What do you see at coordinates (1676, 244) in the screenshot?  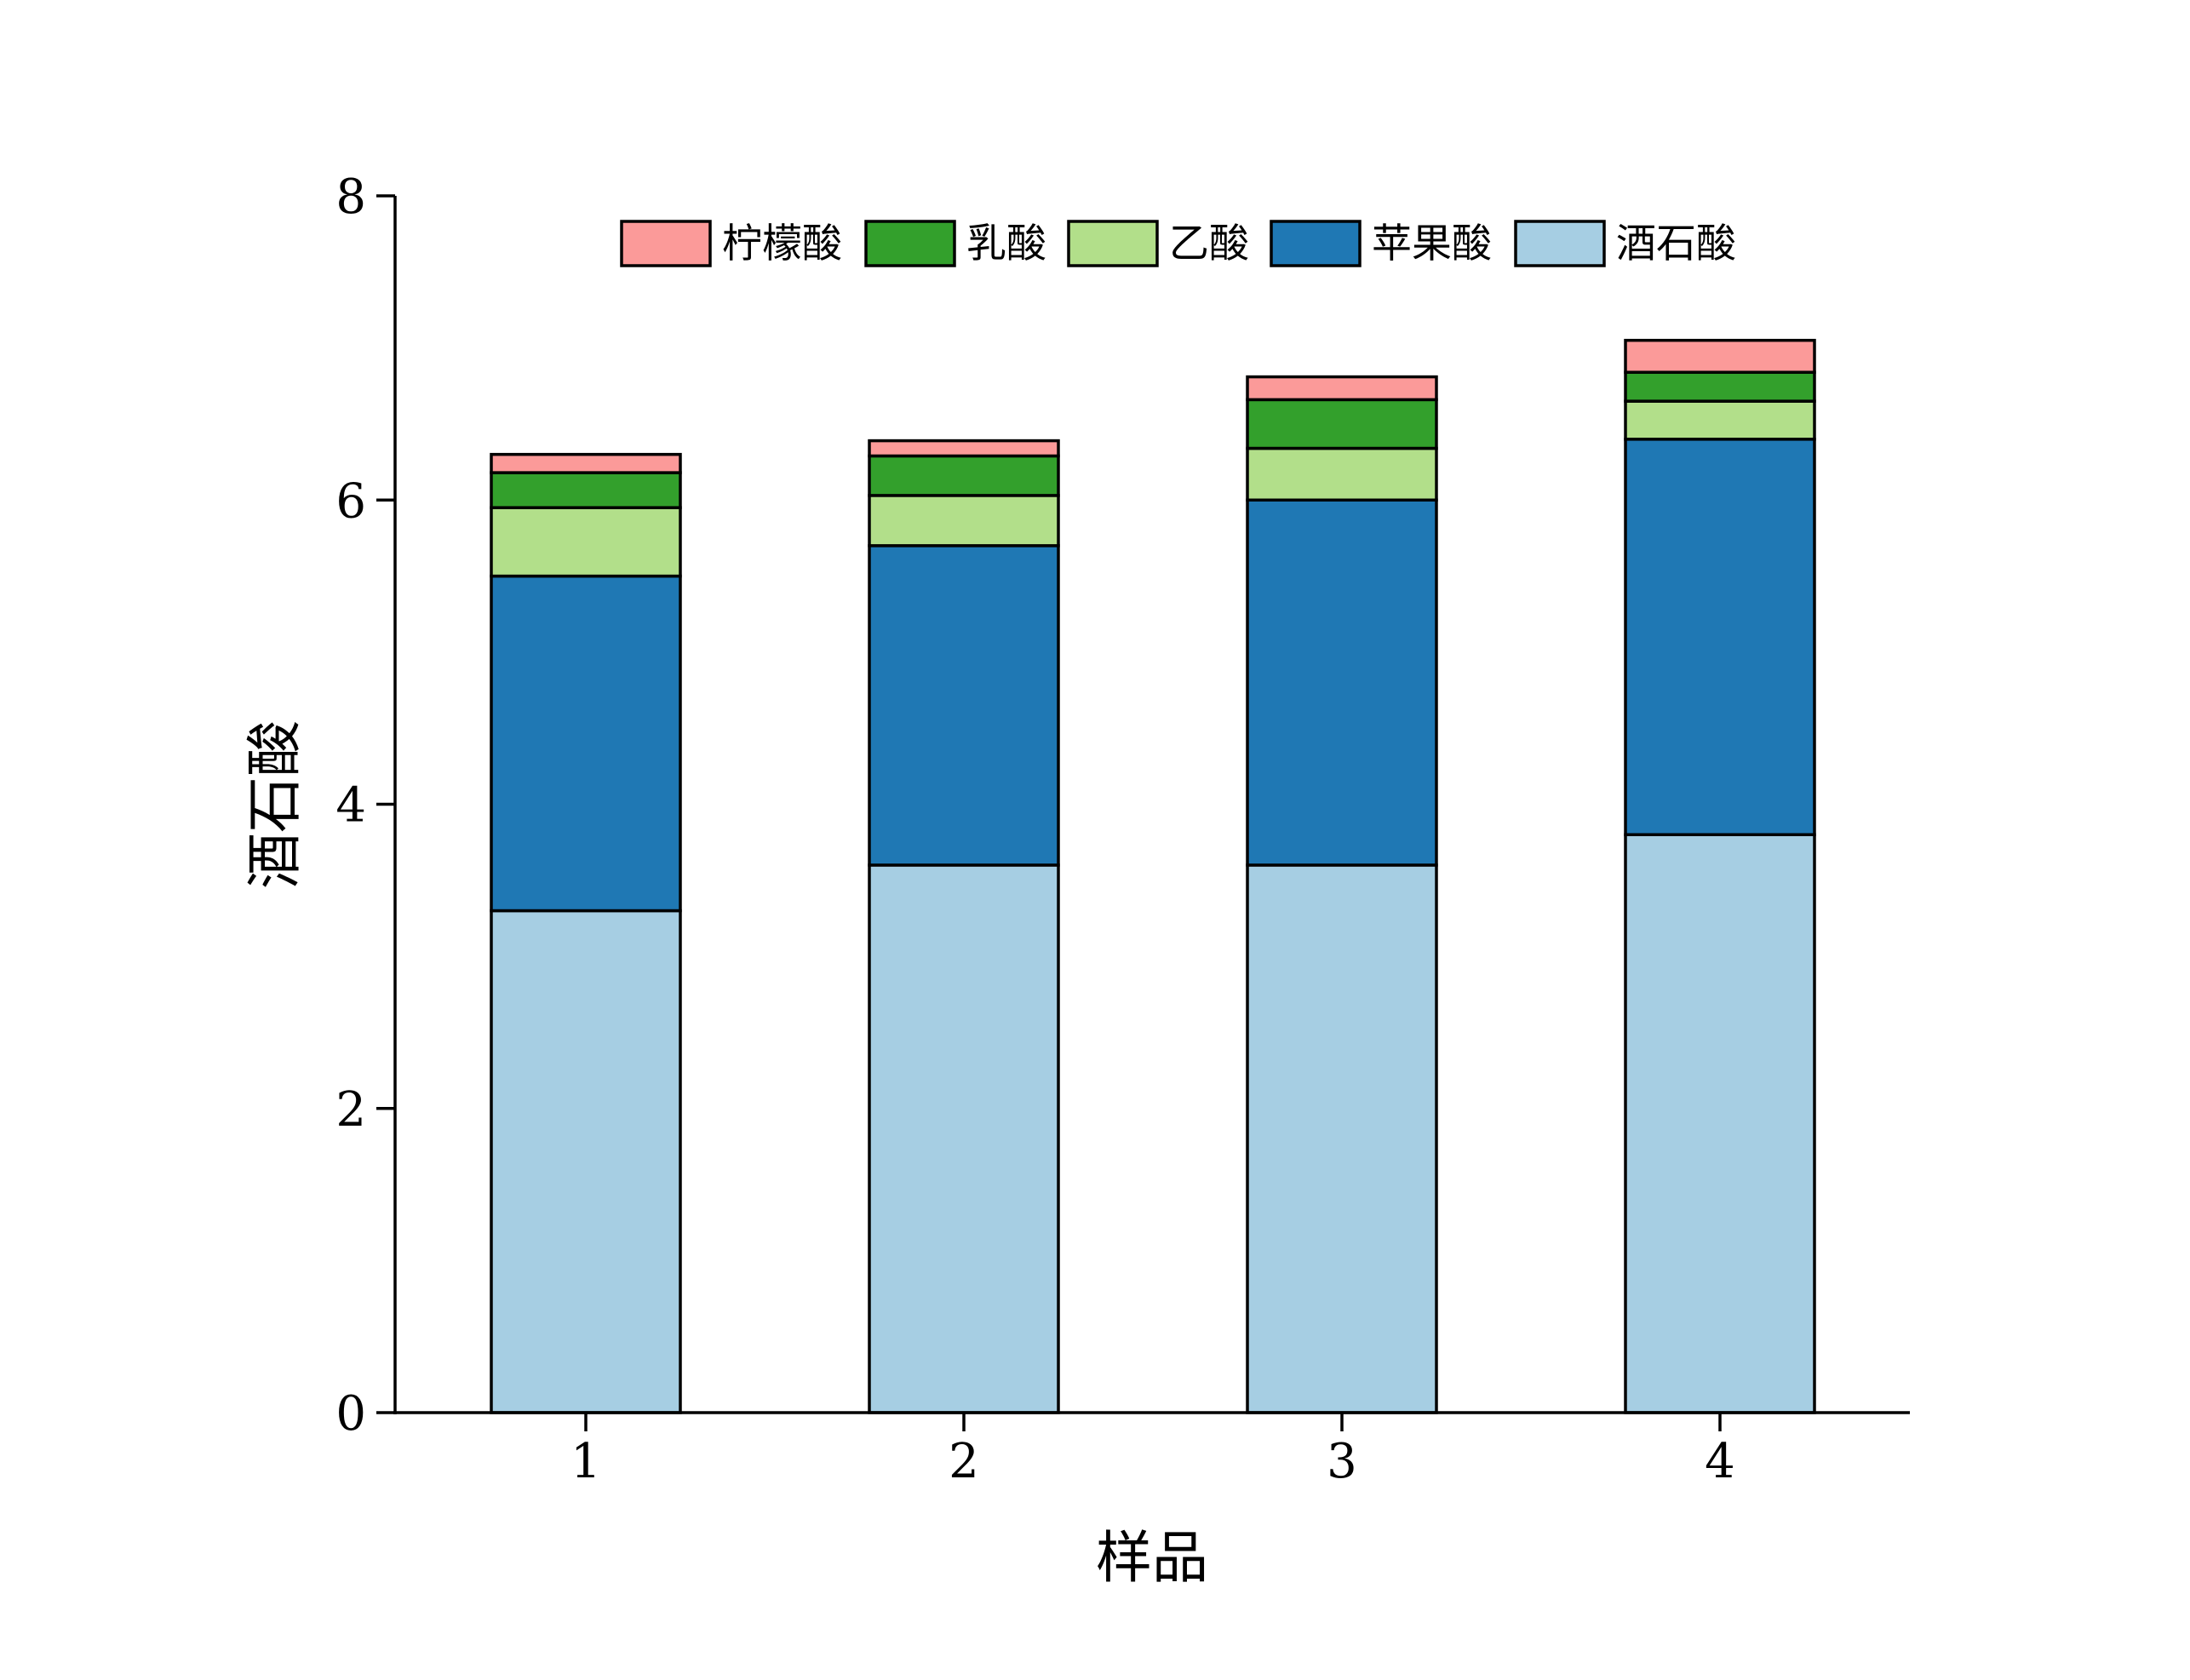 I see `legend-label: 酒石酸` at bounding box center [1676, 244].